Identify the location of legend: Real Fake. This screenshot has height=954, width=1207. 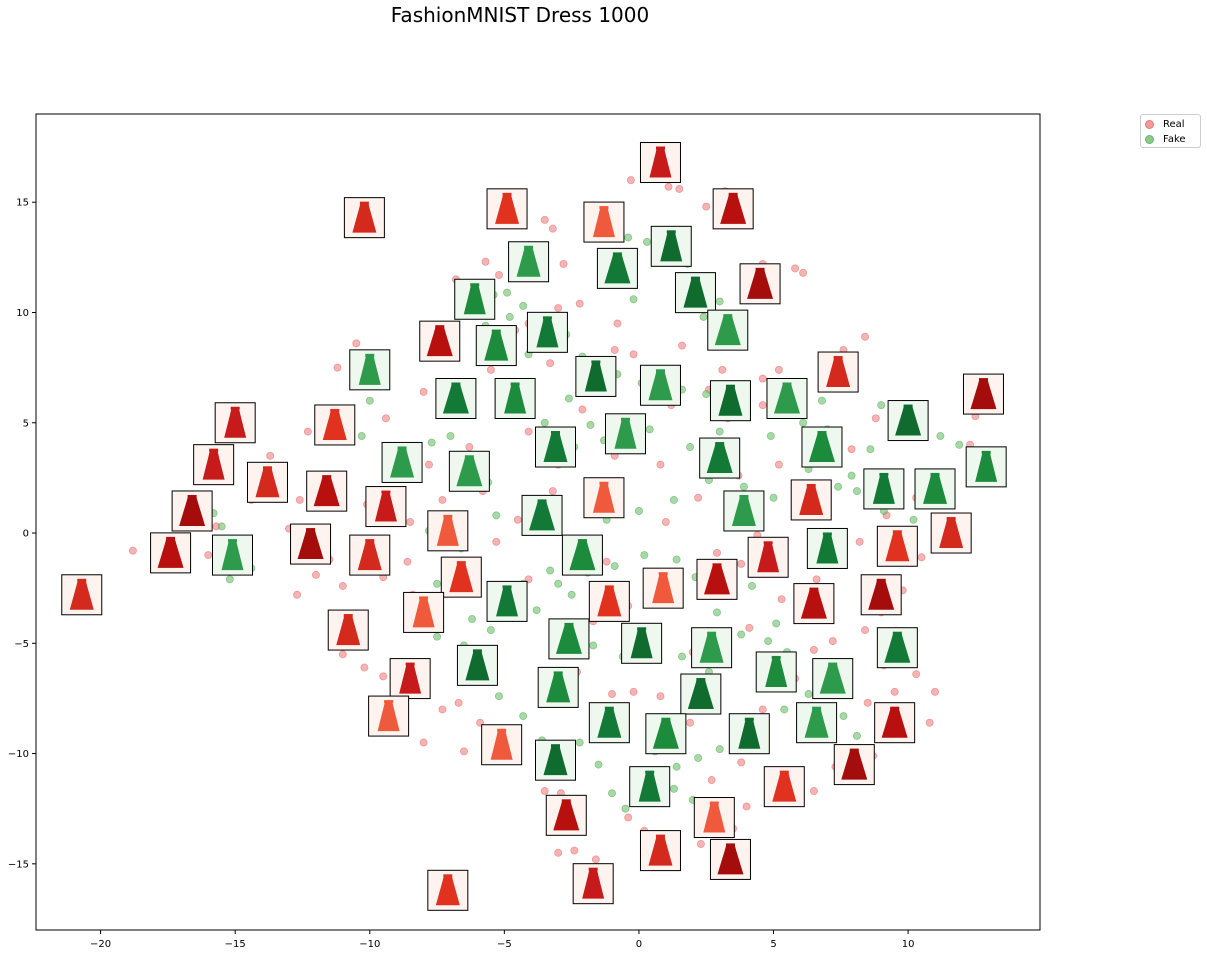
(1170, 131).